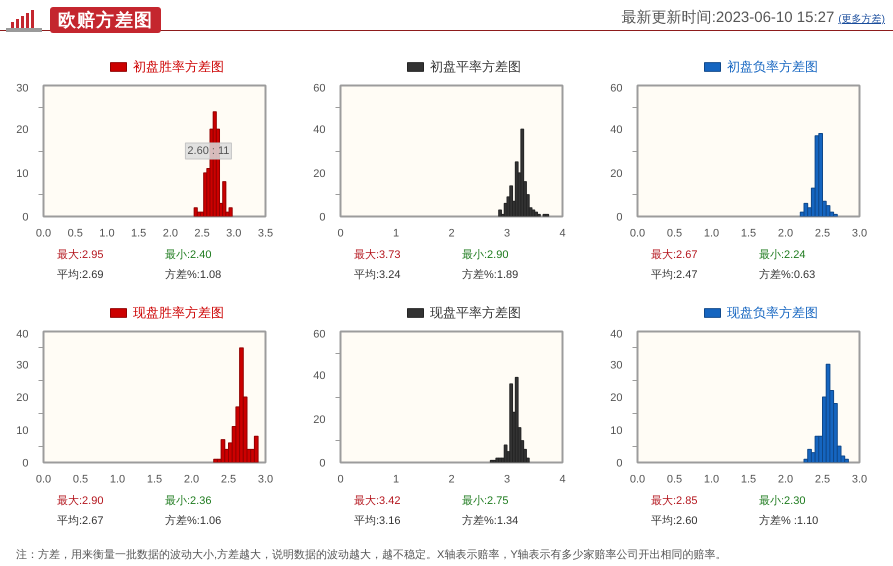  What do you see at coordinates (490, 521) in the screenshot?
I see `text: 方差%:1.34` at bounding box center [490, 521].